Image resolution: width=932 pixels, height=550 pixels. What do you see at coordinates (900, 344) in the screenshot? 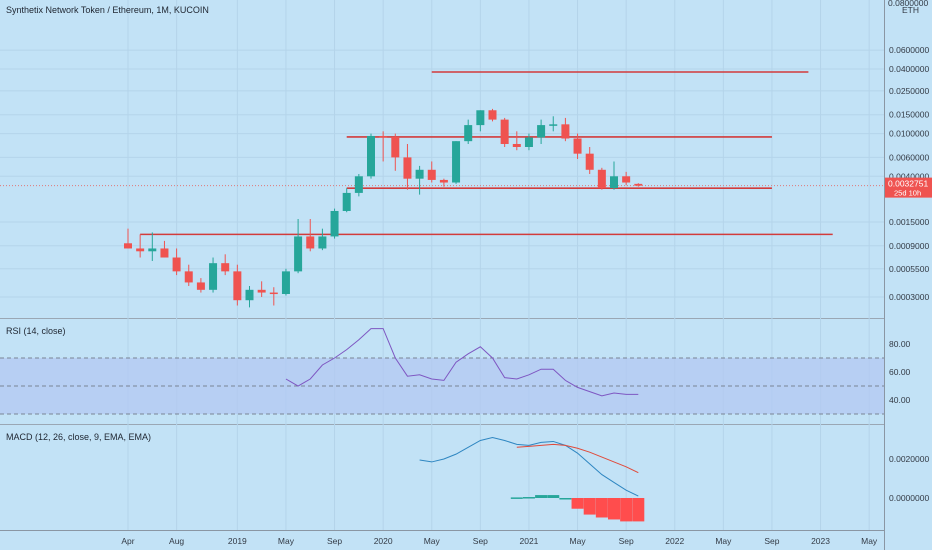
I see `rsi-tick-label: 80.00` at bounding box center [900, 344].